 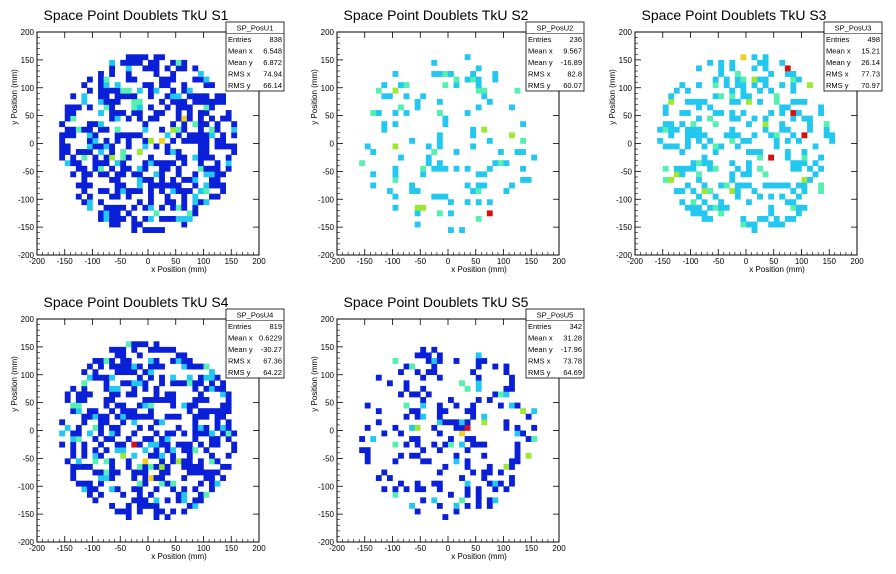 What do you see at coordinates (337, 261) in the screenshot?
I see `chart-2-xtick-label: -200` at bounding box center [337, 261].